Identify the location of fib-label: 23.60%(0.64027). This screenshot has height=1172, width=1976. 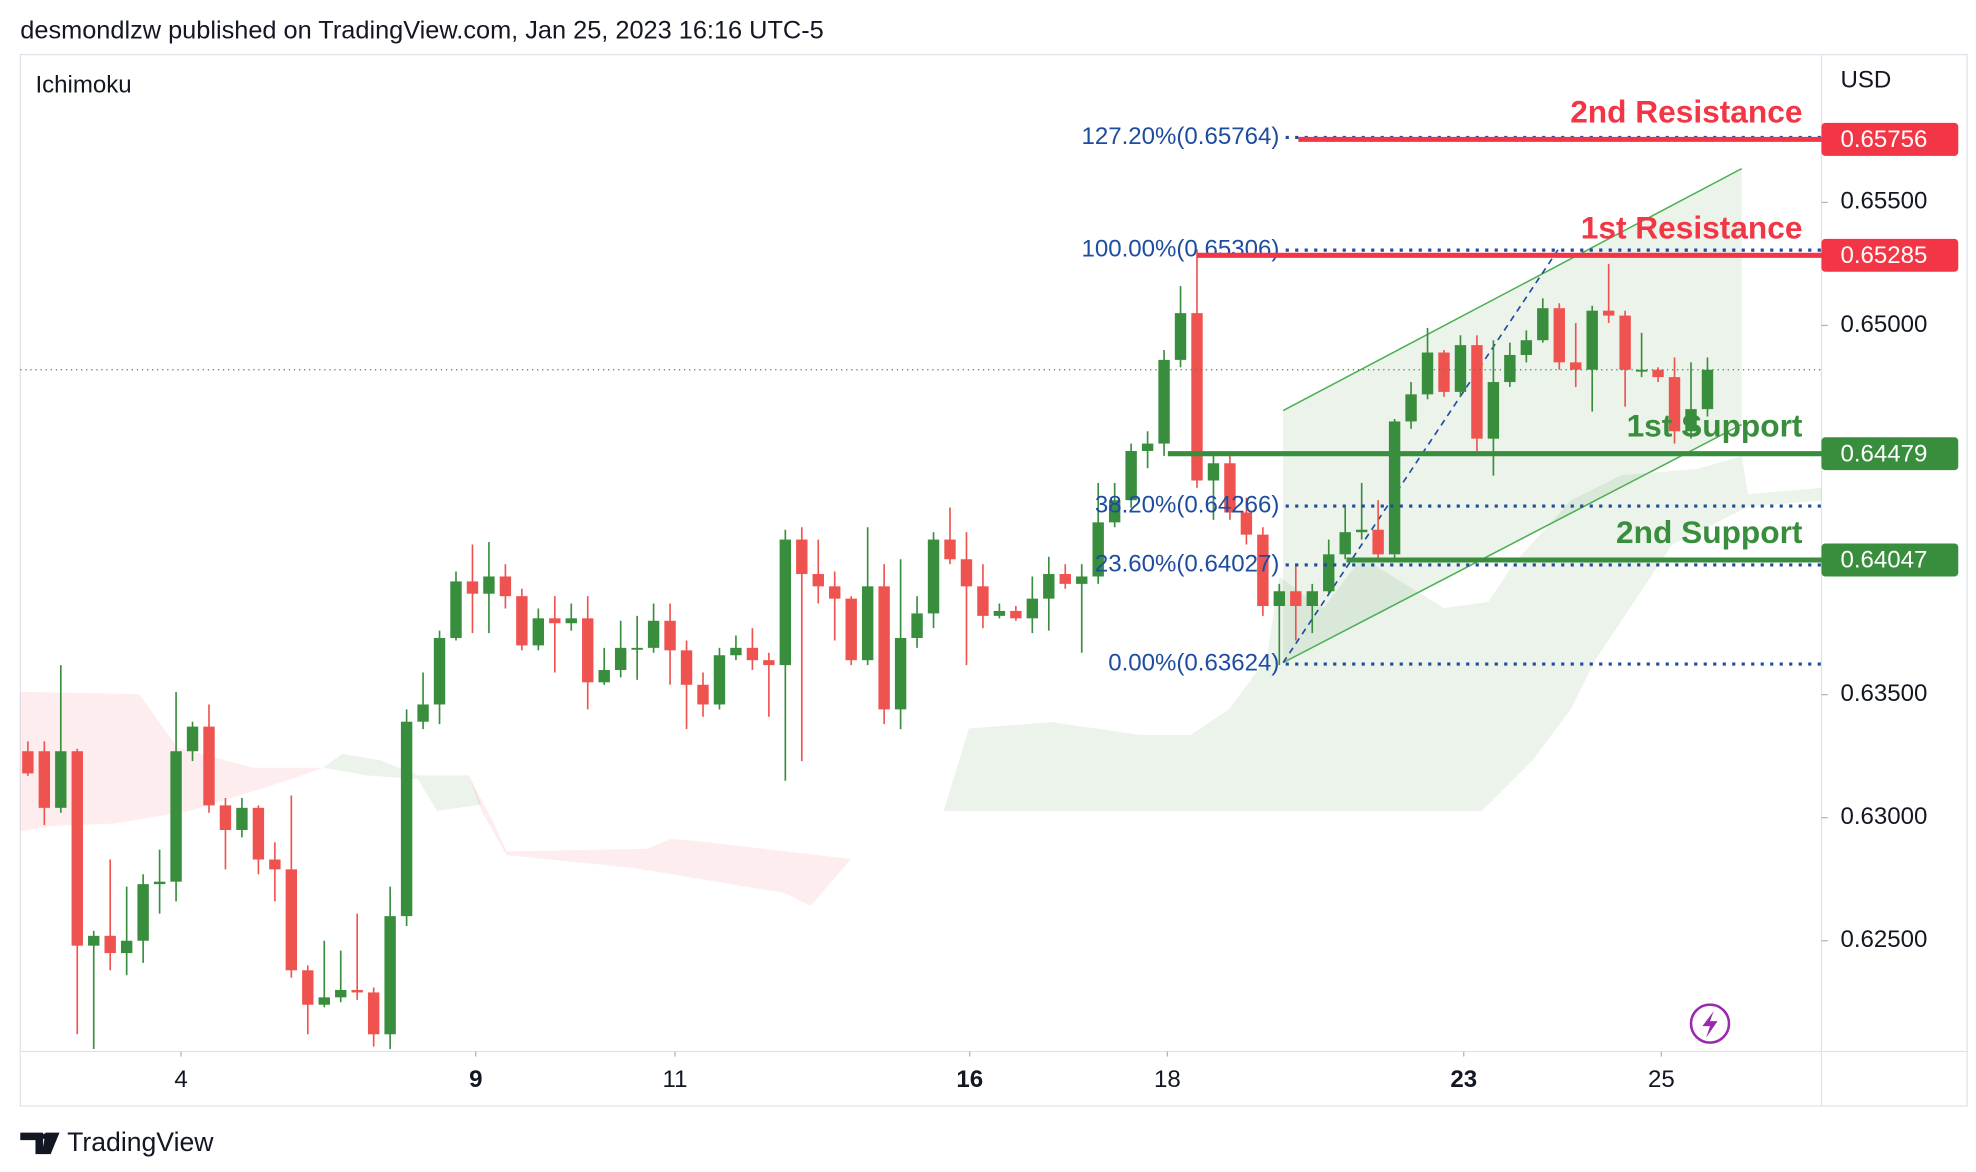
(1187, 563).